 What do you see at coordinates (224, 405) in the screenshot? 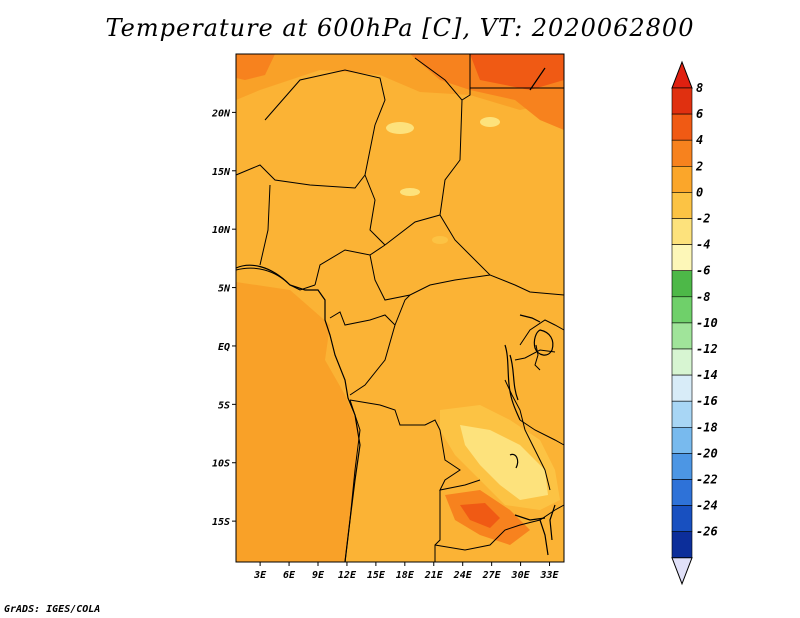
I see `lat-label: 5S` at bounding box center [224, 405].